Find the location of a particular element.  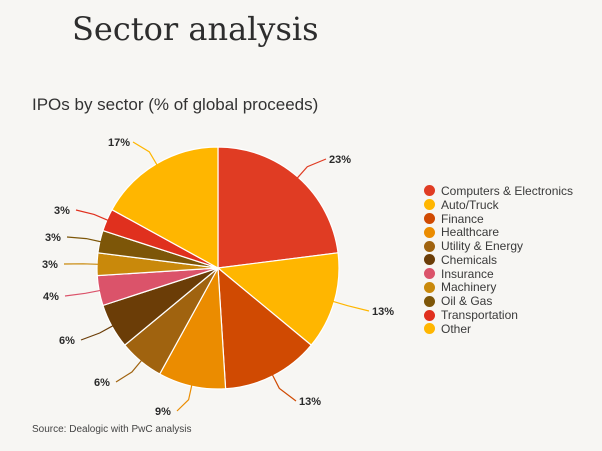

legend-label: Utility & Energy is located at coordinates (482, 246).